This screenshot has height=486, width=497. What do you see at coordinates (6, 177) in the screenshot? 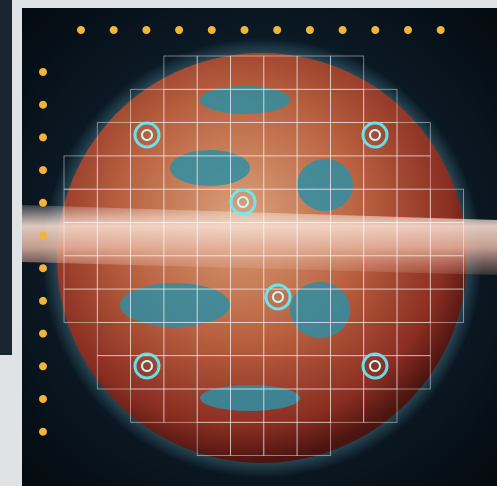
I see `side-panel` at bounding box center [6, 177].